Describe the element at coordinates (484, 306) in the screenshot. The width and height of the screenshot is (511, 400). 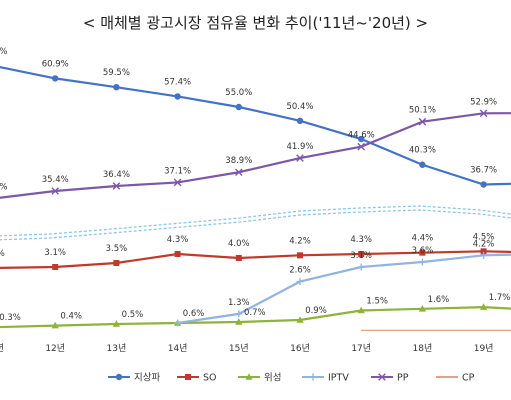
I see `point-위성-8` at that location.